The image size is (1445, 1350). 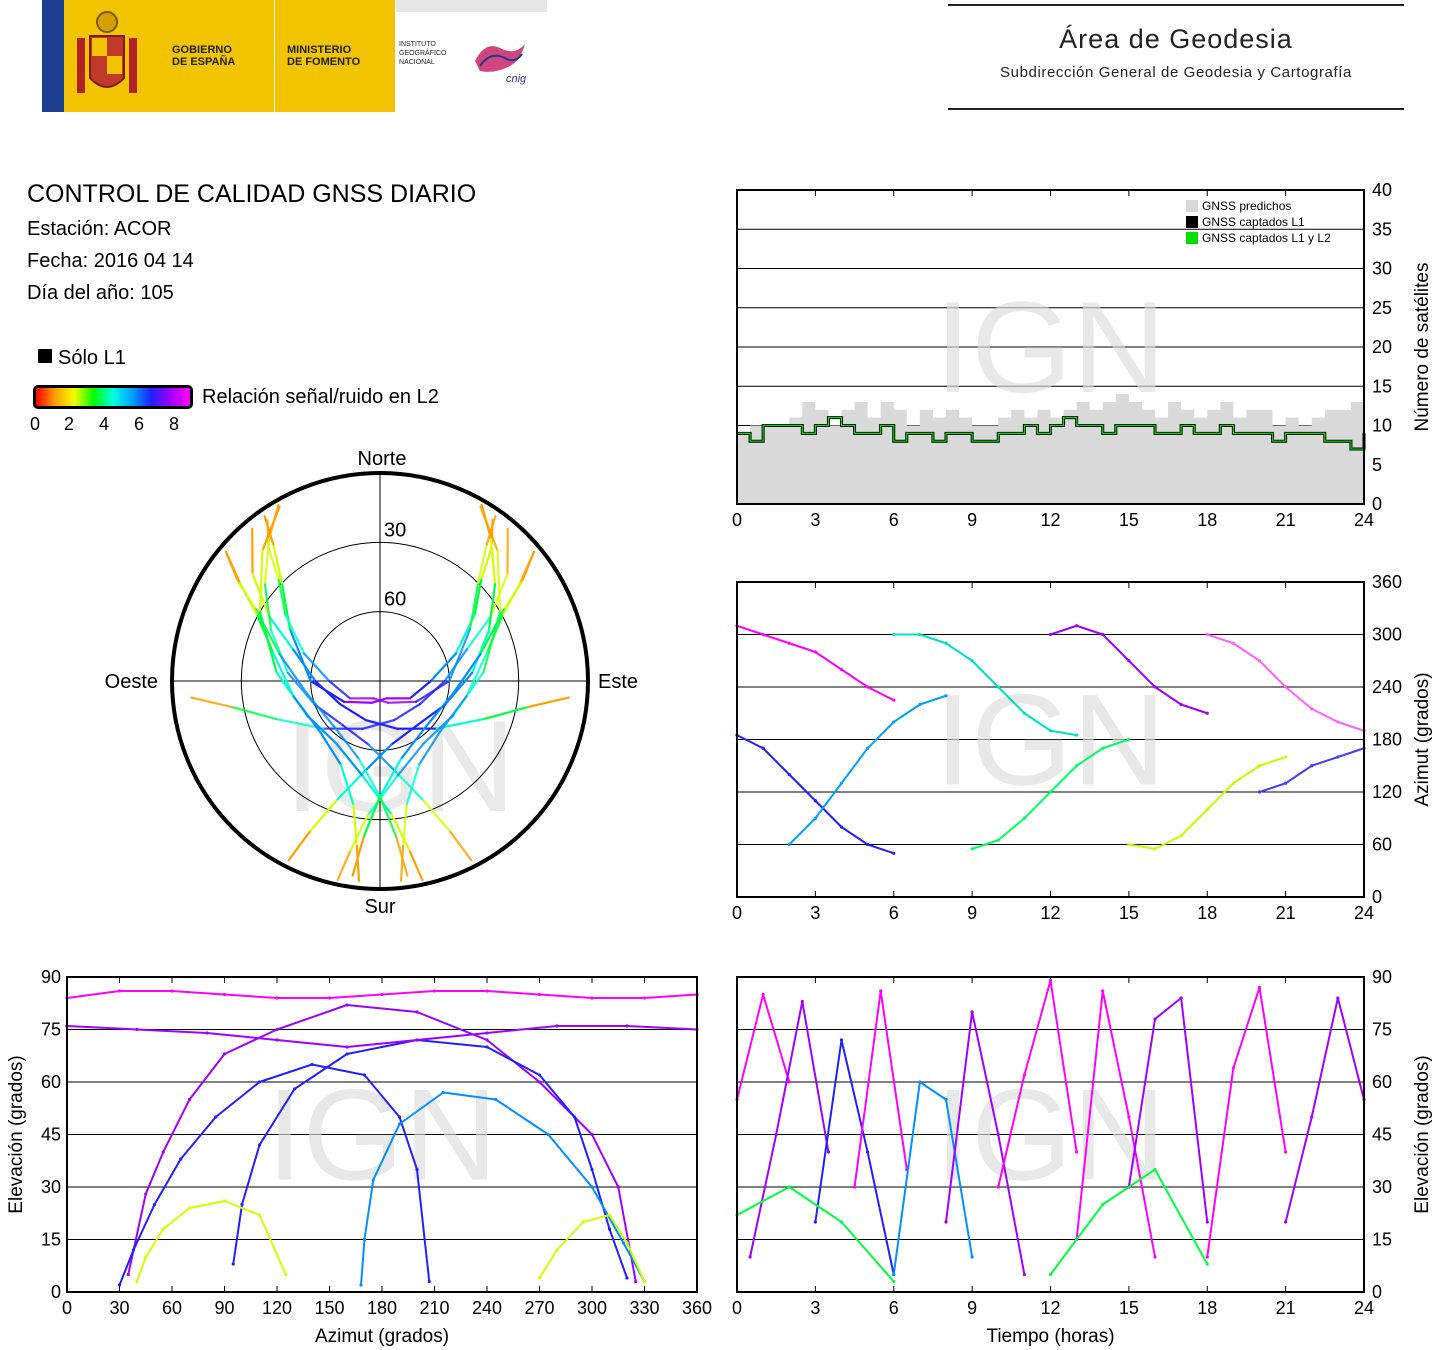 I want to click on west-label: Oeste, so click(x=131, y=682).